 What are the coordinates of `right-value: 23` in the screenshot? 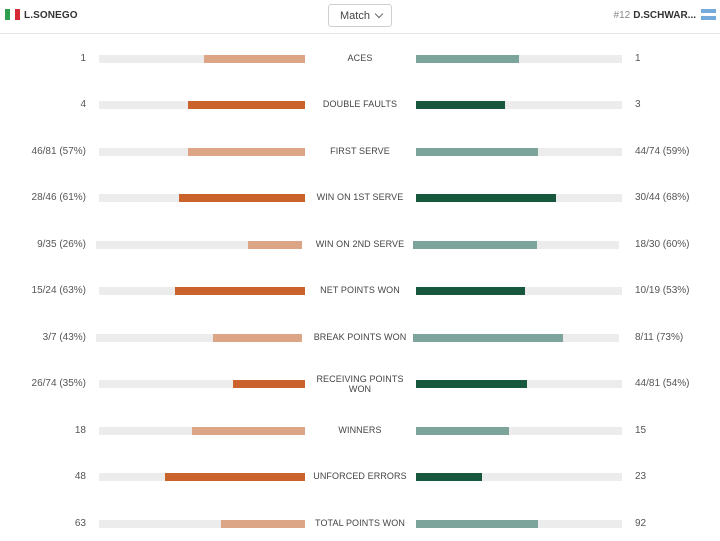 It's located at (641, 476).